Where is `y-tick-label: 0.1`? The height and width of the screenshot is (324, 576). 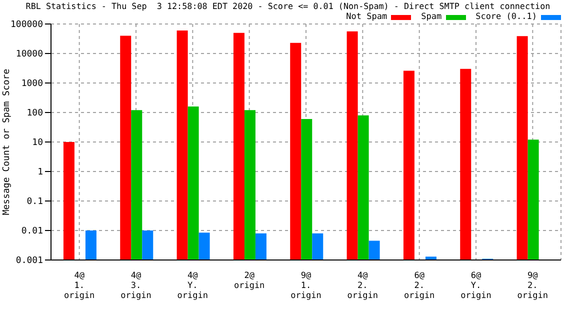
y-tick-label: 0.1 is located at coordinates (34, 202).